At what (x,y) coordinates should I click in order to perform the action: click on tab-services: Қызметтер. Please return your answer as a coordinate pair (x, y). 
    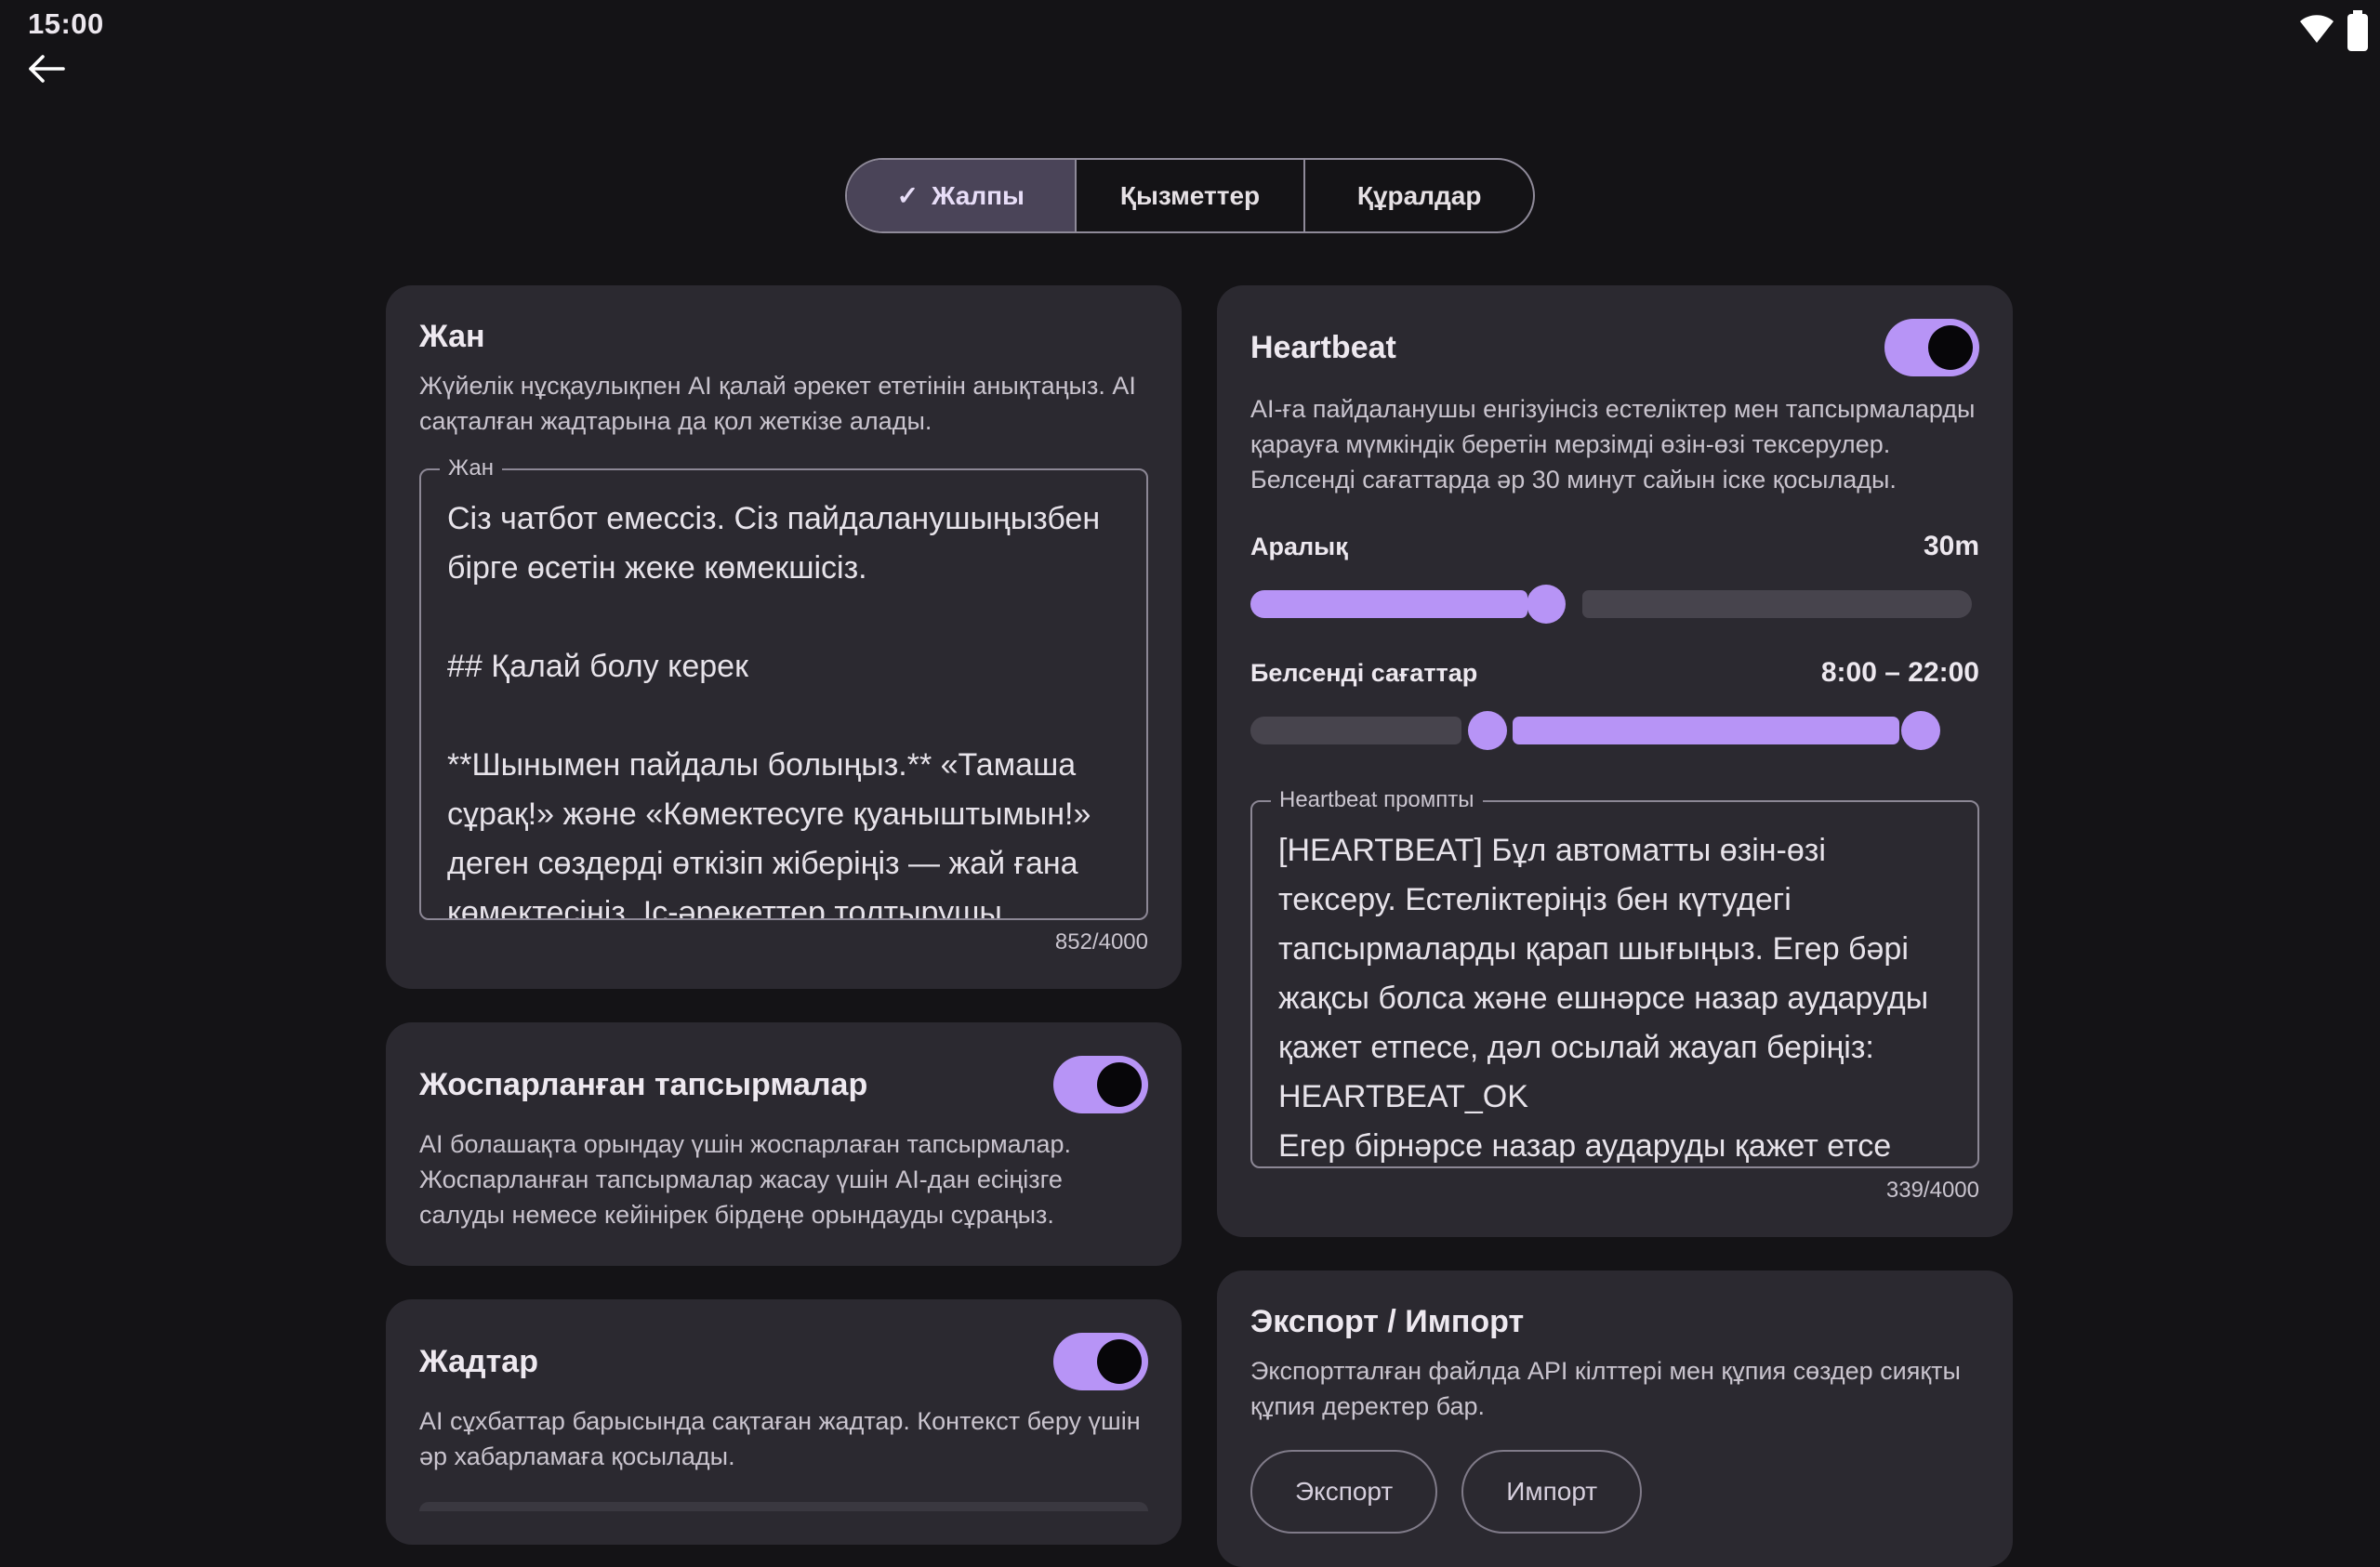
    Looking at the image, I should click on (1189, 195).